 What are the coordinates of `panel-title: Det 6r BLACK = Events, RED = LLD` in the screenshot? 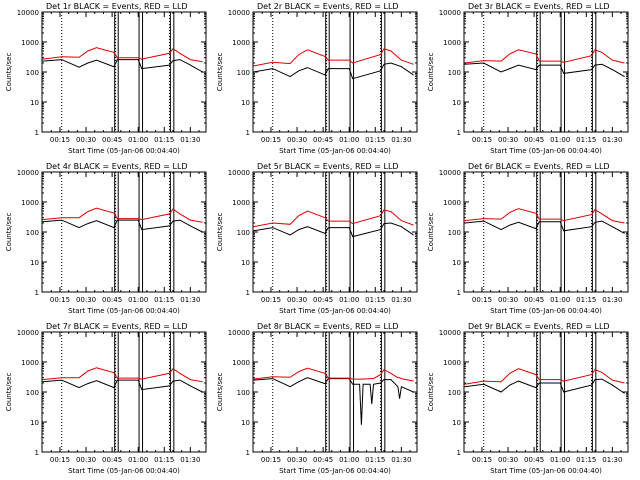 It's located at (539, 166).